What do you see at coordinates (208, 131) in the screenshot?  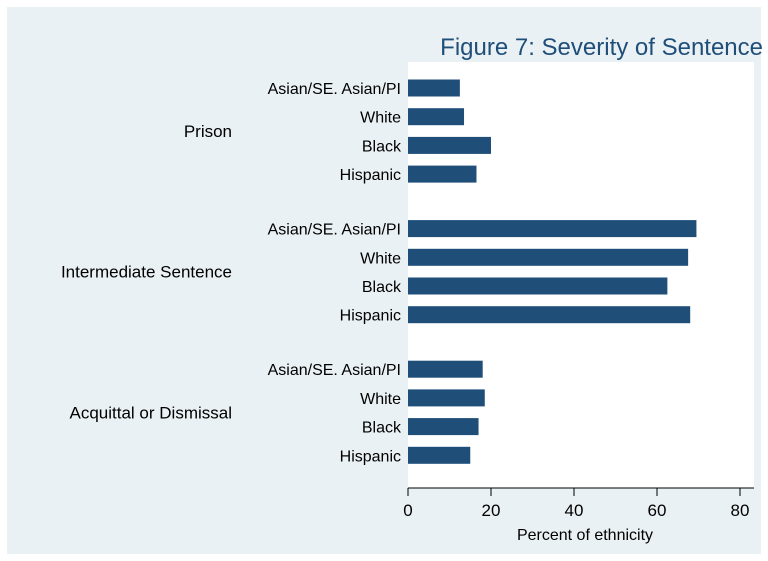 I see `group-label: Prison` at bounding box center [208, 131].